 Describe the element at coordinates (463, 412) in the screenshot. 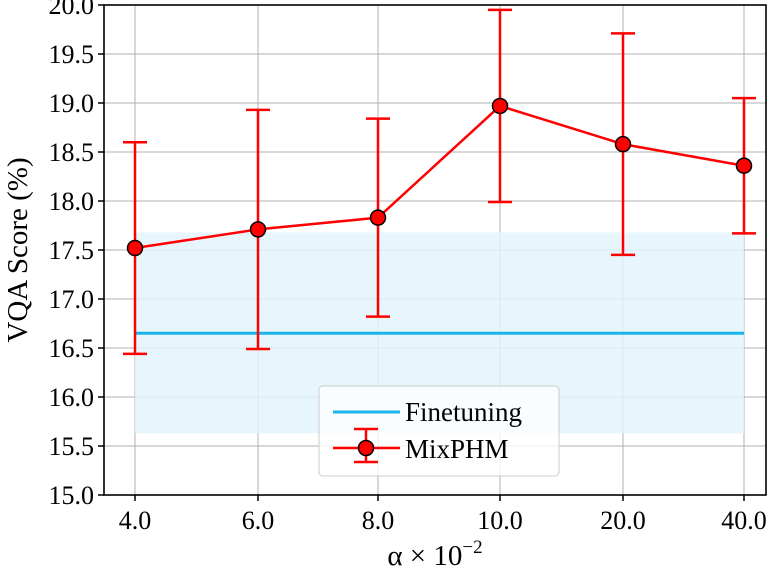

I see `legend-label-finetuning: Finetuning` at that location.